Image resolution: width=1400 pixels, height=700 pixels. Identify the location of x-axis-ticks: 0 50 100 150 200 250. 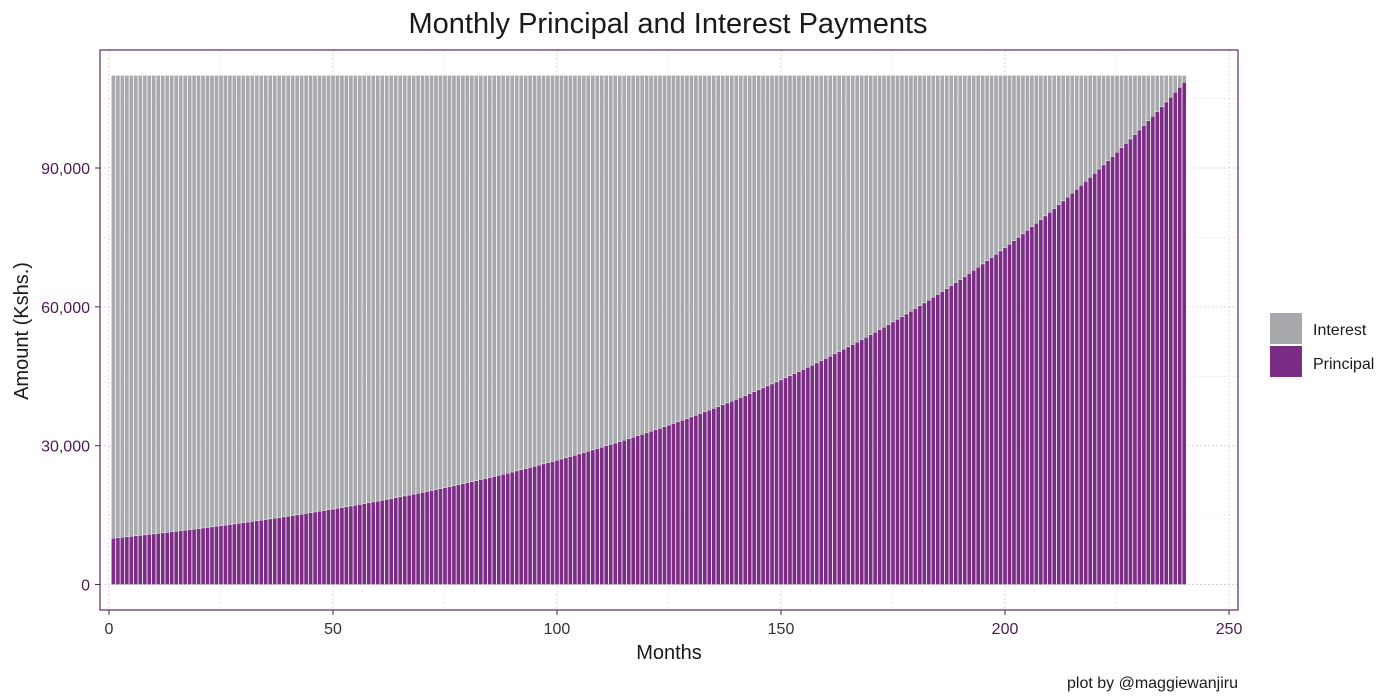
(674, 624).